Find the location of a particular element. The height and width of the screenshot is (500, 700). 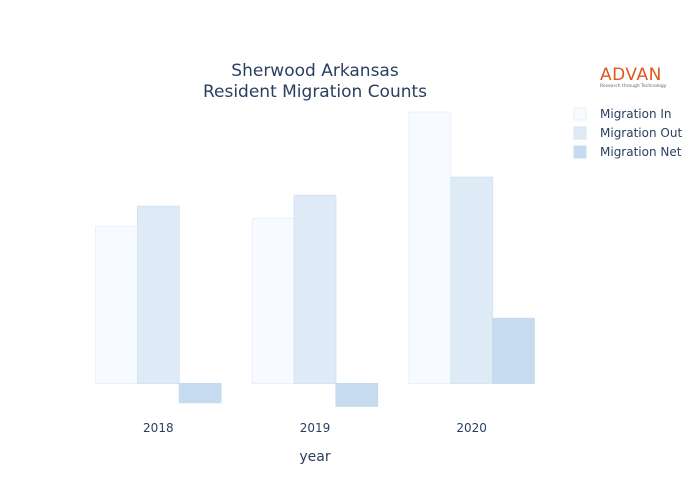

legend-swatch-migration-out is located at coordinates (580, 133).